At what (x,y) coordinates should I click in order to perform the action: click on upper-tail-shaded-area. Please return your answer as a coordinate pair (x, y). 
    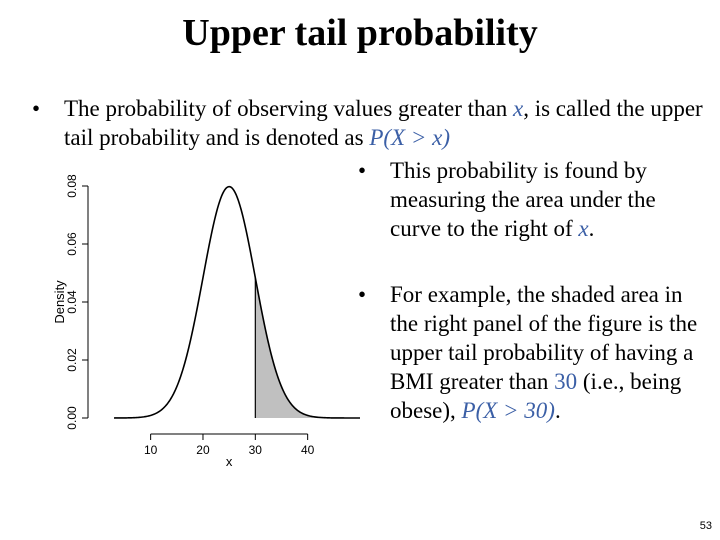
    Looking at the image, I should click on (307, 347).